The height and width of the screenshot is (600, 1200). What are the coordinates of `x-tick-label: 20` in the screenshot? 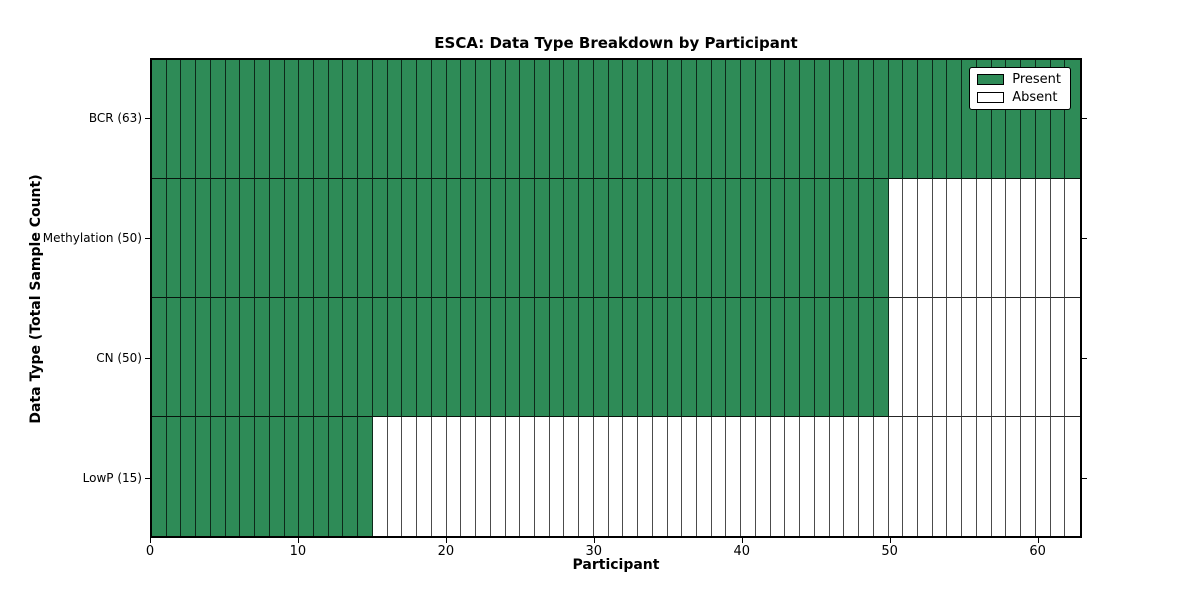 It's located at (446, 551).